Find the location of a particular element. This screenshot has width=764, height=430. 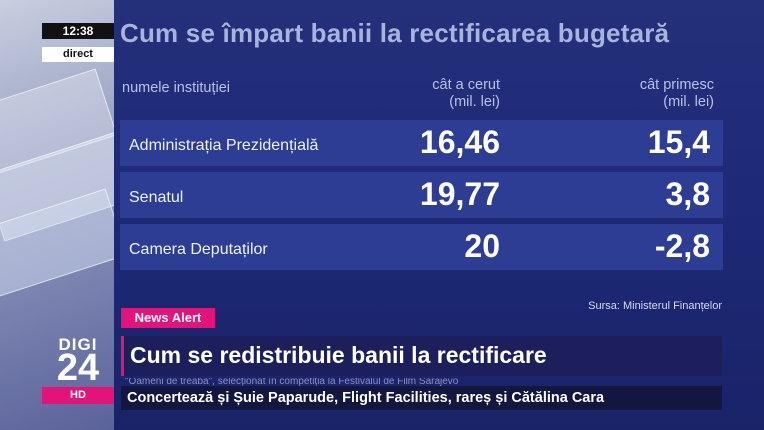

logo-number: 24 is located at coordinates (78, 368).